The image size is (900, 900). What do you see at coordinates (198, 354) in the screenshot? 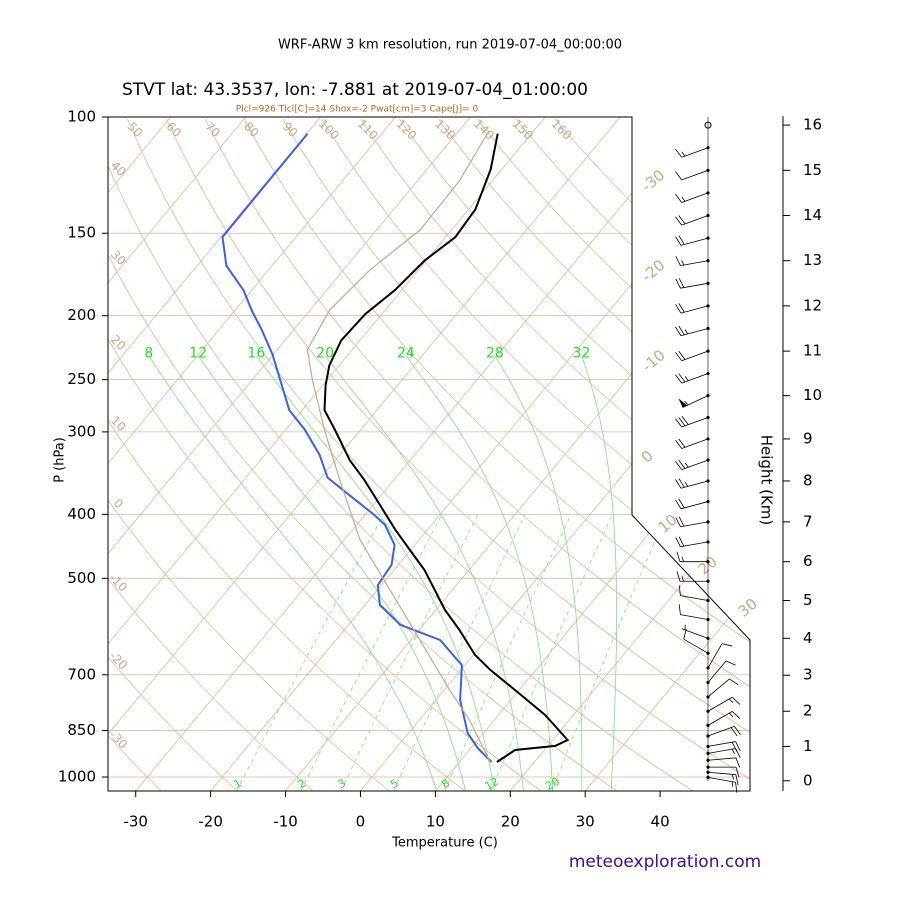
I see `moist-adiabat-label: 12` at bounding box center [198, 354].